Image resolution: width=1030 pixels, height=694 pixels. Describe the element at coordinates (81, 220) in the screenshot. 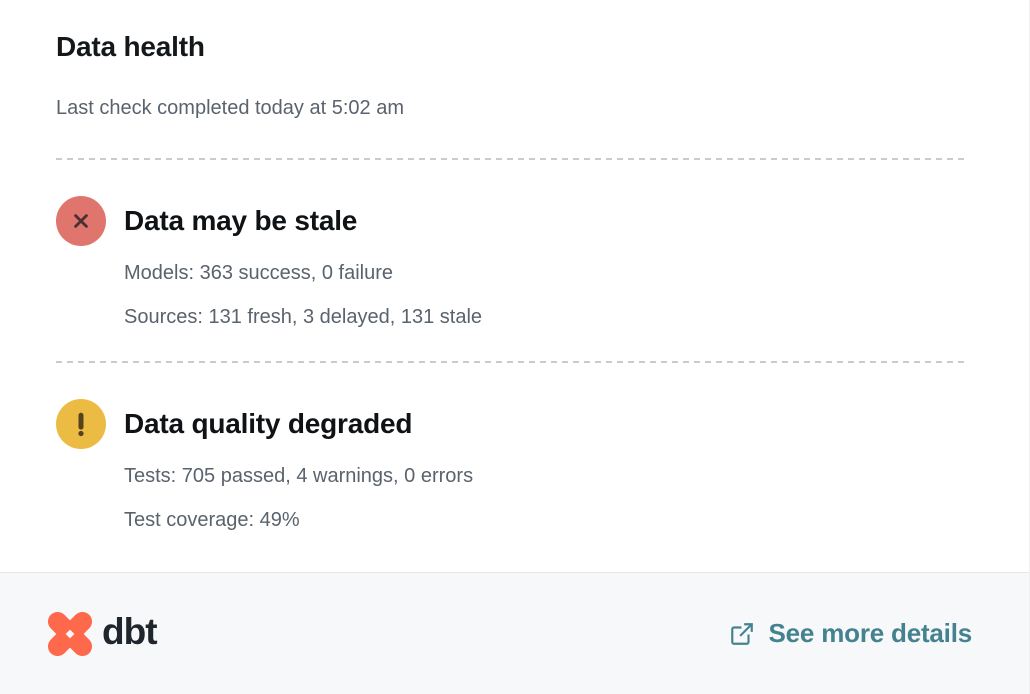

I see `x-circle-icon` at that location.